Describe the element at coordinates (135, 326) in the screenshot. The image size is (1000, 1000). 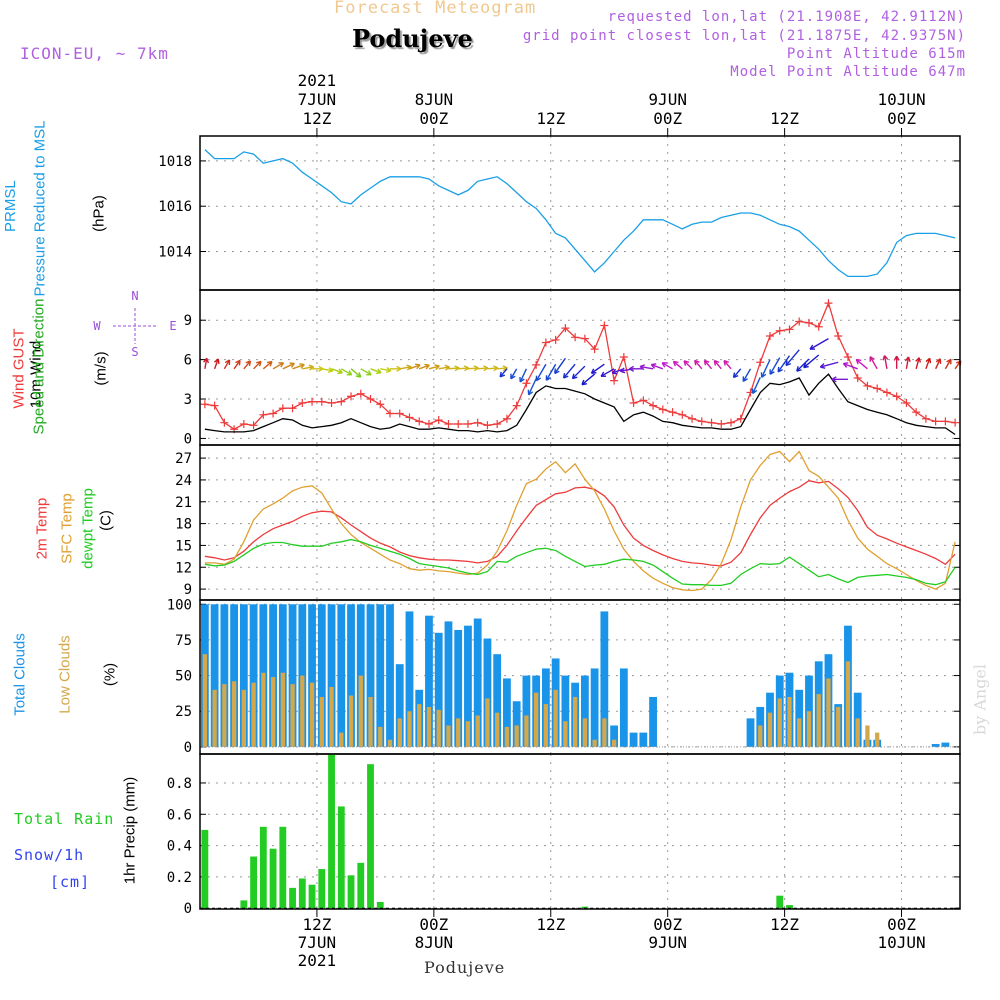
I see `compass-cross` at that location.